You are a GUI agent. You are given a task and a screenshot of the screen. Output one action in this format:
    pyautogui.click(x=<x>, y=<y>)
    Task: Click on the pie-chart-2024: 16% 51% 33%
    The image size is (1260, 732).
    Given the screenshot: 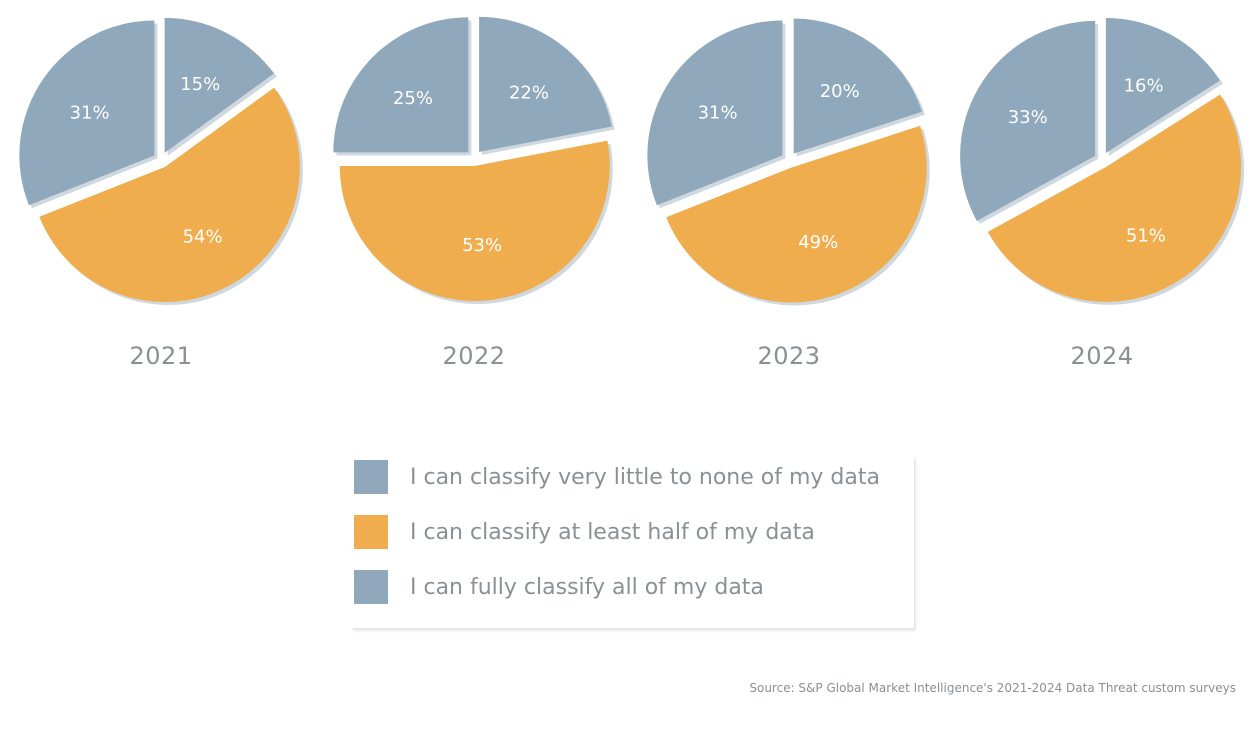 What is the action you would take?
    pyautogui.click(x=1102, y=161)
    